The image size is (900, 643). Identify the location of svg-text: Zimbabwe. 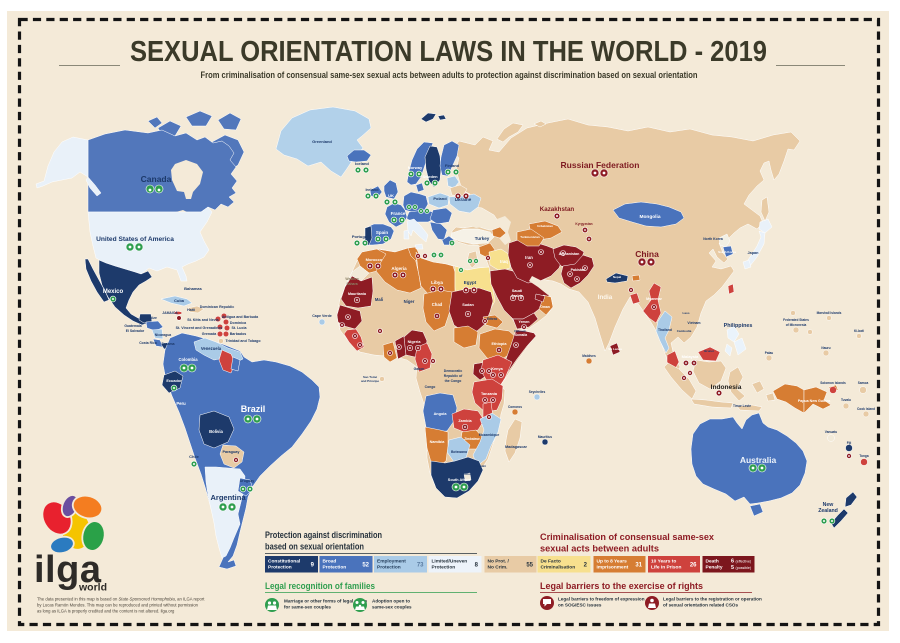
(472, 439).